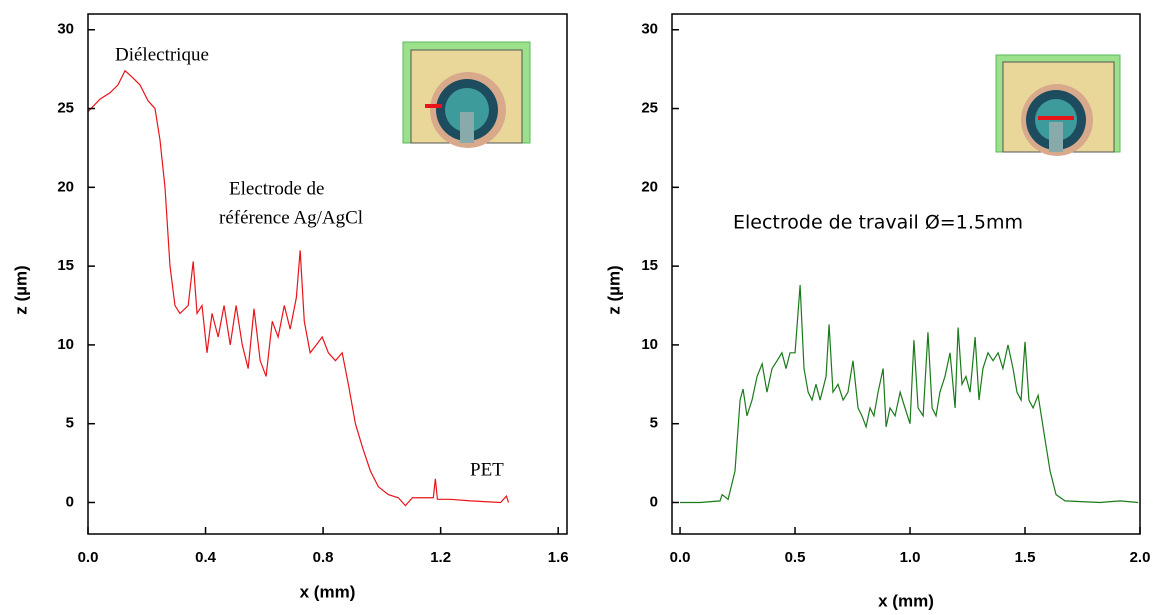 The height and width of the screenshot is (615, 1160). I want to click on x-tick-label: 0.5, so click(795, 557).